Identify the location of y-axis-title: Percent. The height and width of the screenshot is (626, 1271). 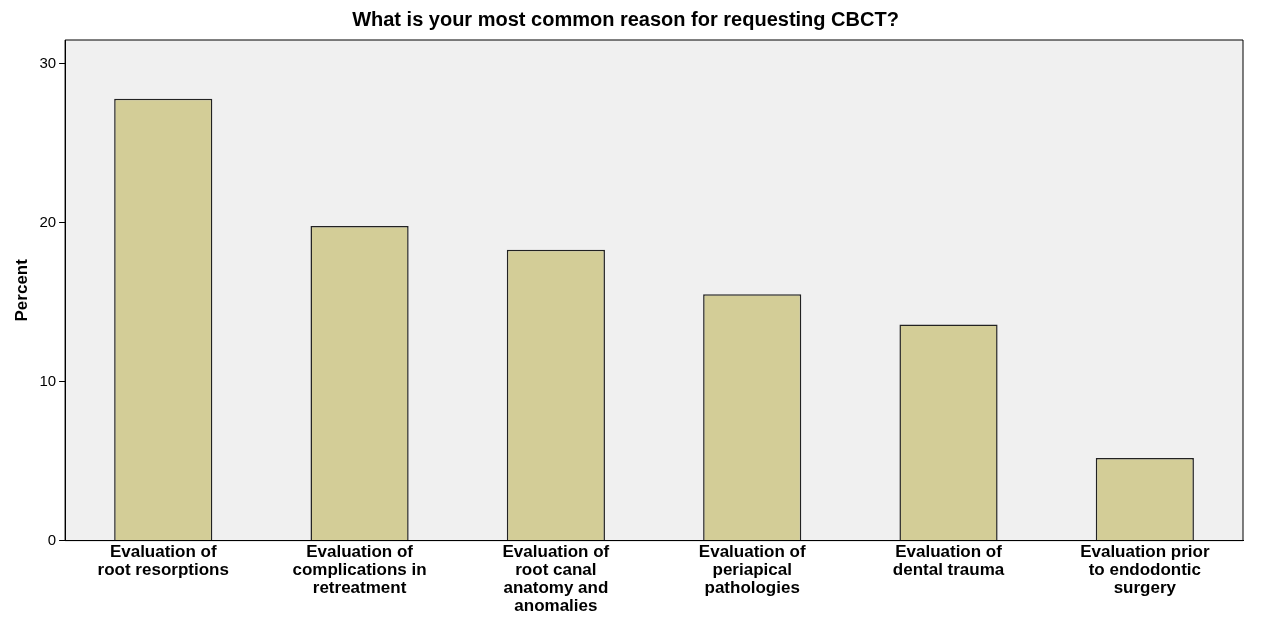
(21, 290).